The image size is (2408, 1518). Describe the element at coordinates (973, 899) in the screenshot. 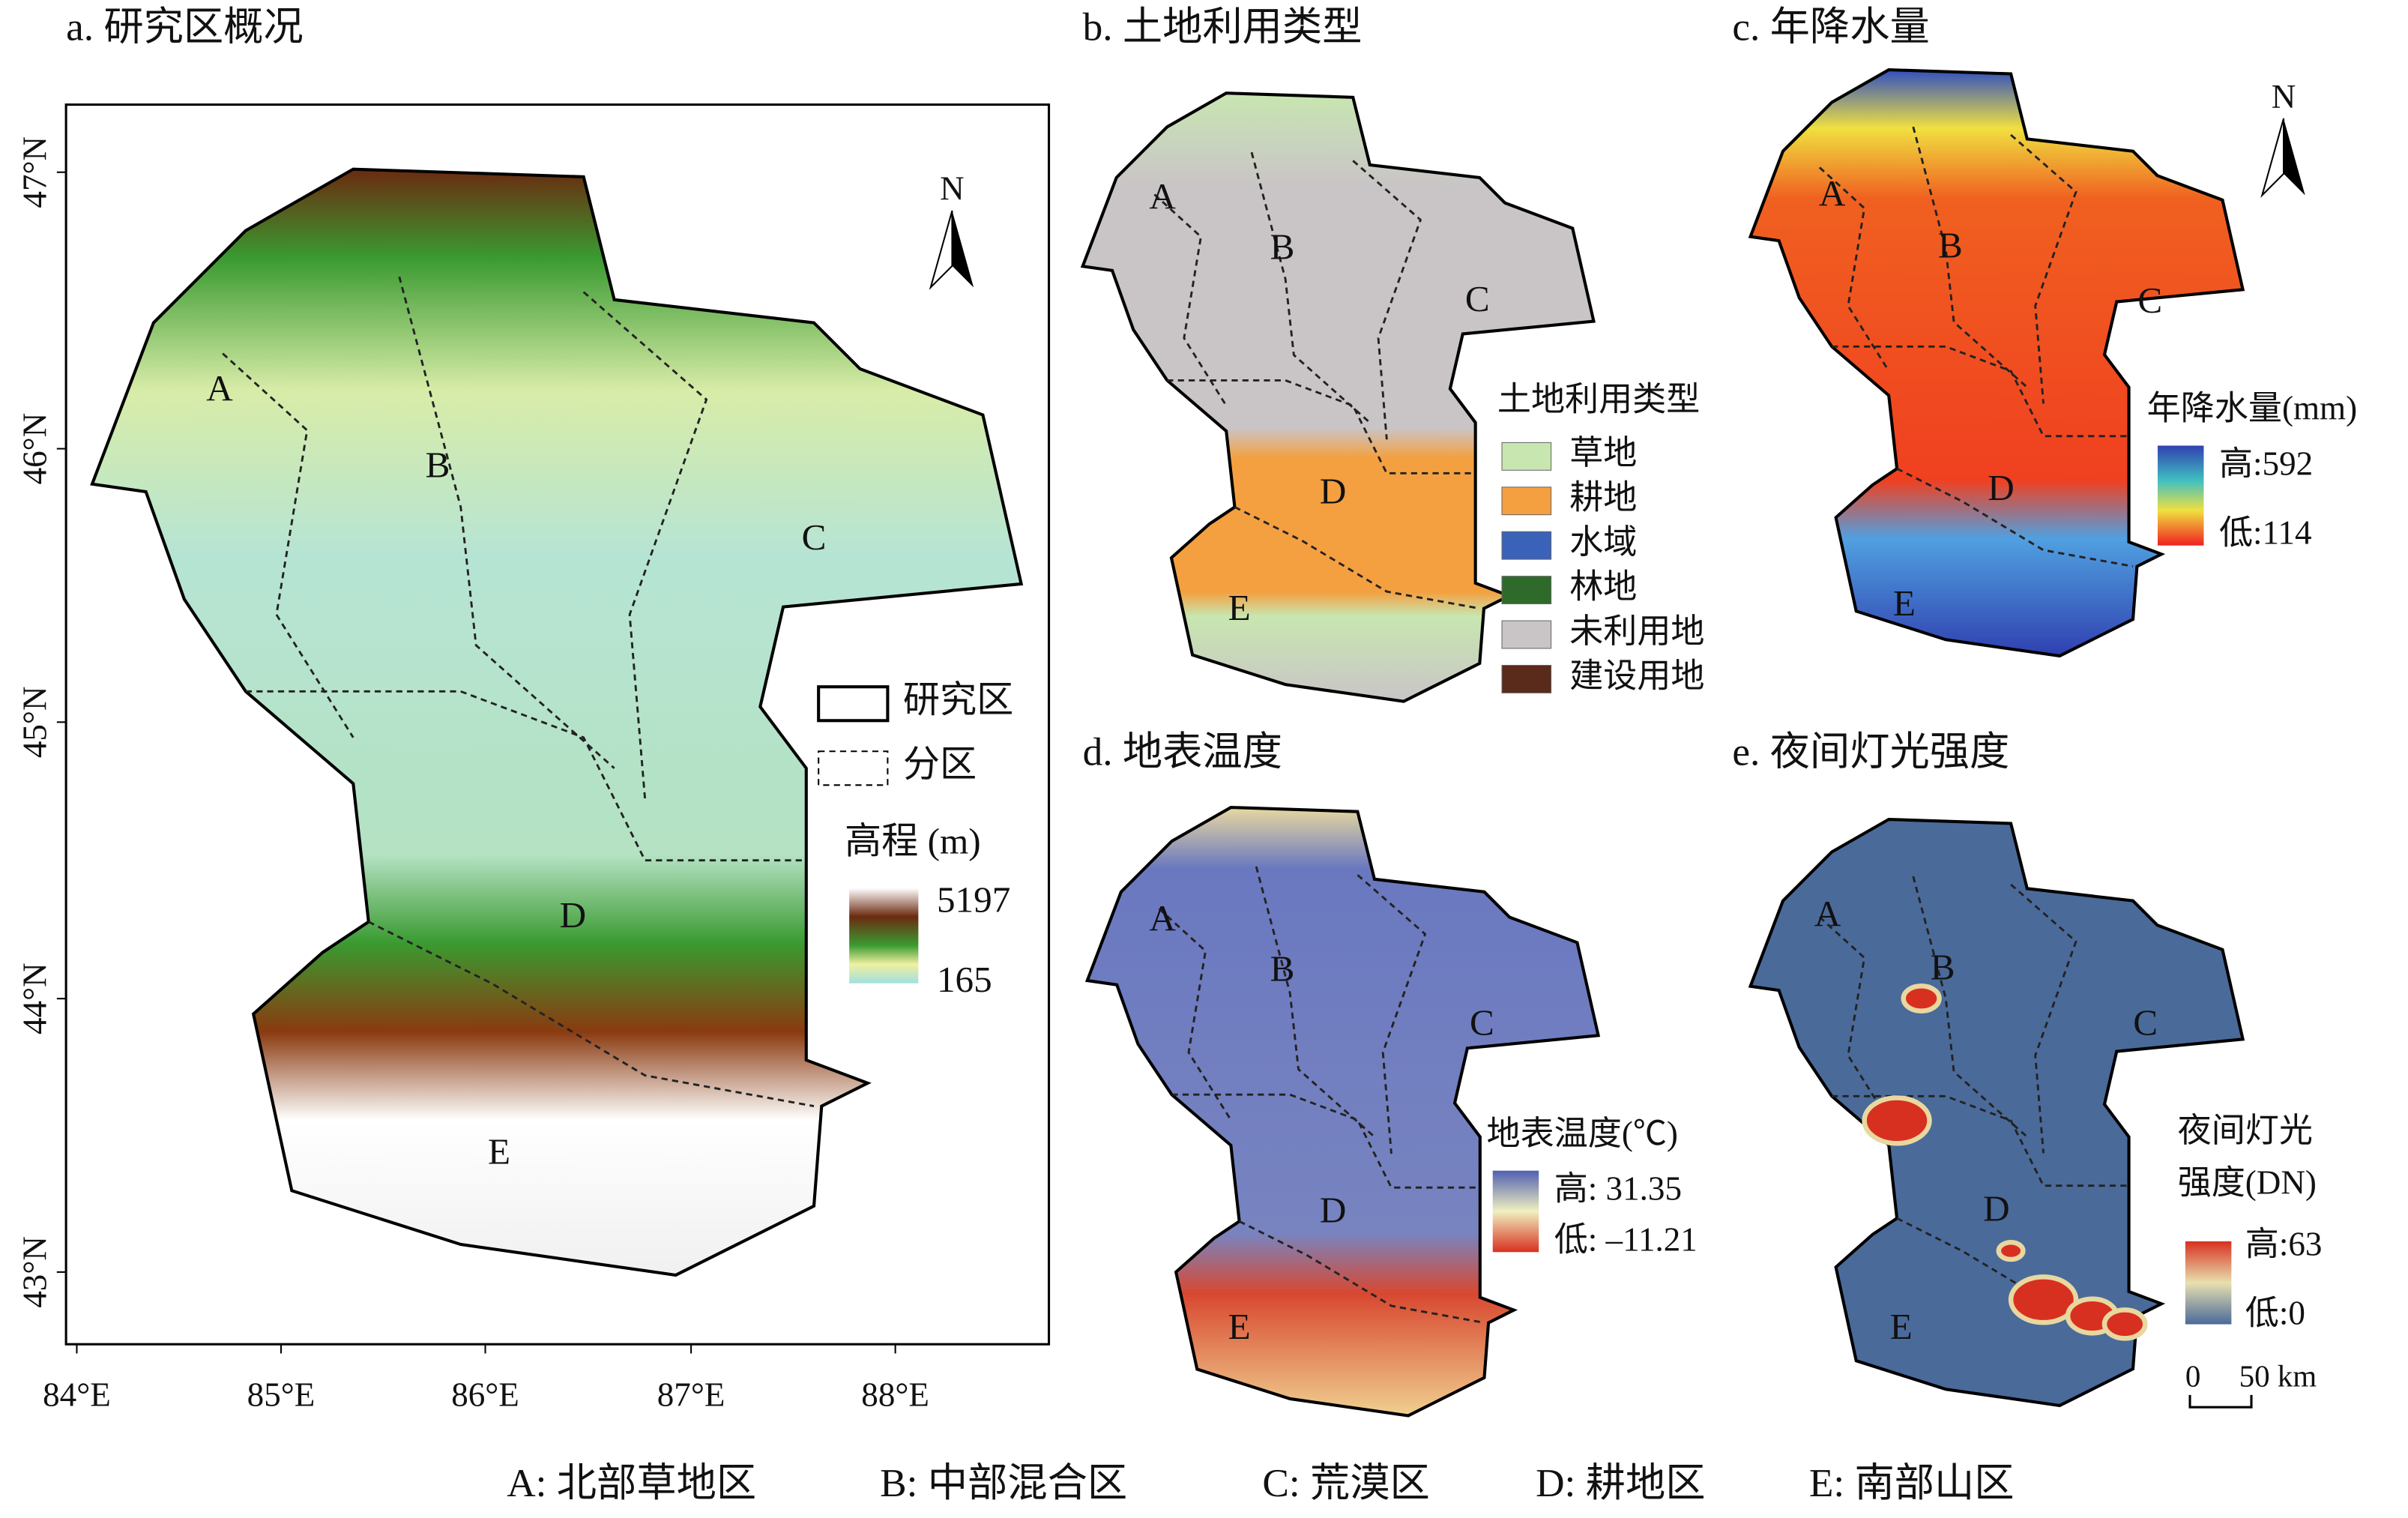

I see `label: 5197` at that location.